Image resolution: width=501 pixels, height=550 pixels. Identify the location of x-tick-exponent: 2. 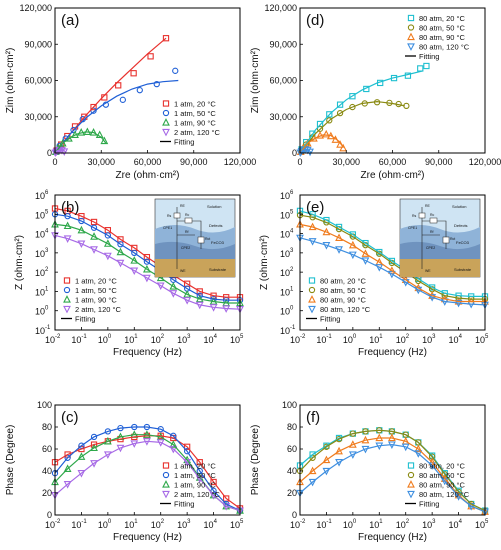
(163, 337).